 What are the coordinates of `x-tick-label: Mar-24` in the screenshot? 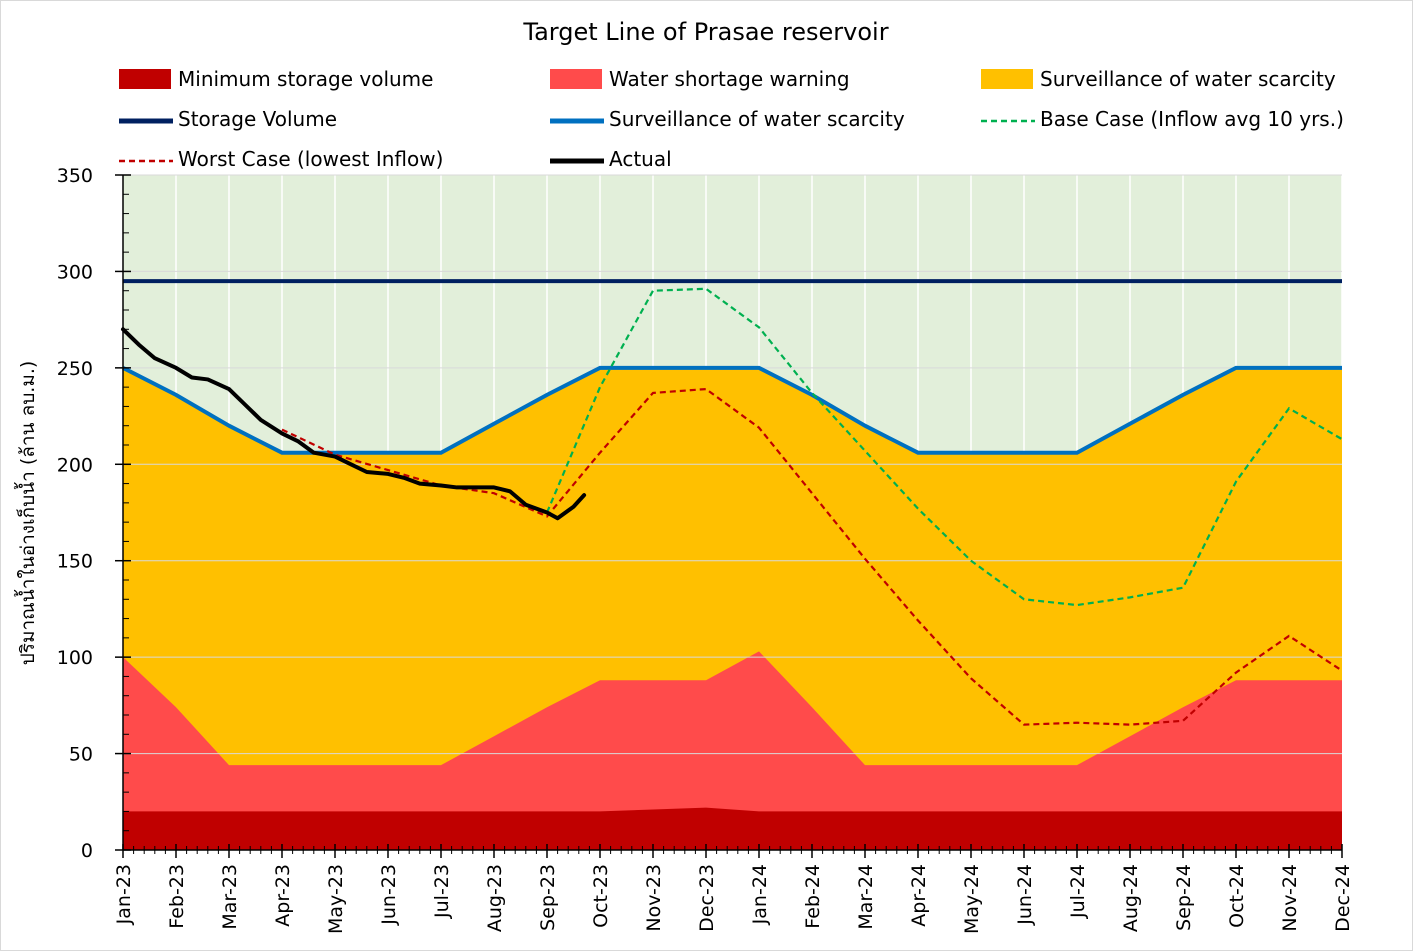 It's located at (866, 897).